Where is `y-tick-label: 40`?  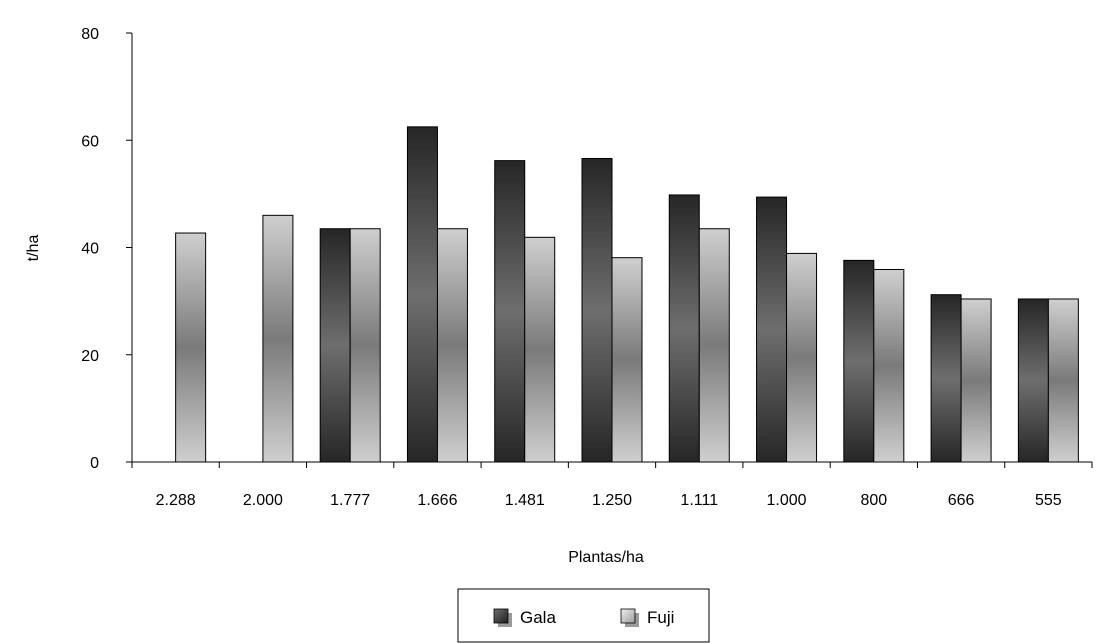 y-tick-label: 40 is located at coordinates (90, 249).